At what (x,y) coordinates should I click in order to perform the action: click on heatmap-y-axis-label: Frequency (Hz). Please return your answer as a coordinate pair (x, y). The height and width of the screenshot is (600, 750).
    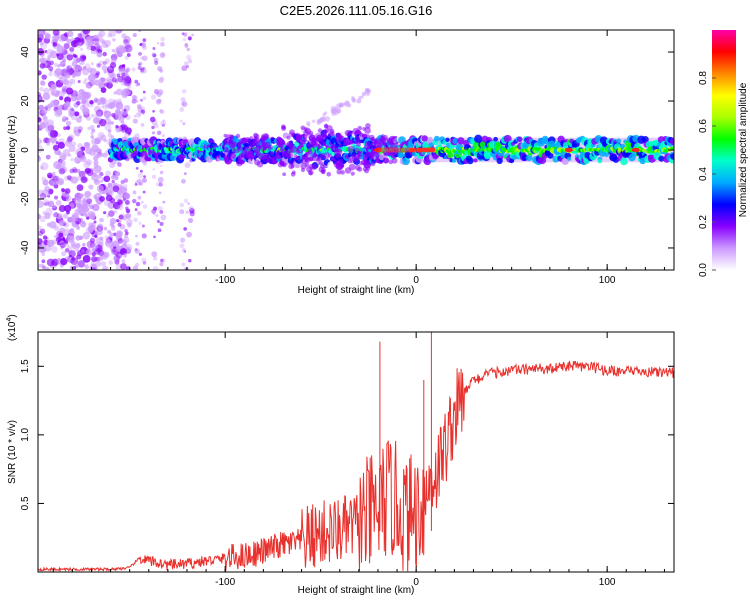
    Looking at the image, I should click on (12, 150).